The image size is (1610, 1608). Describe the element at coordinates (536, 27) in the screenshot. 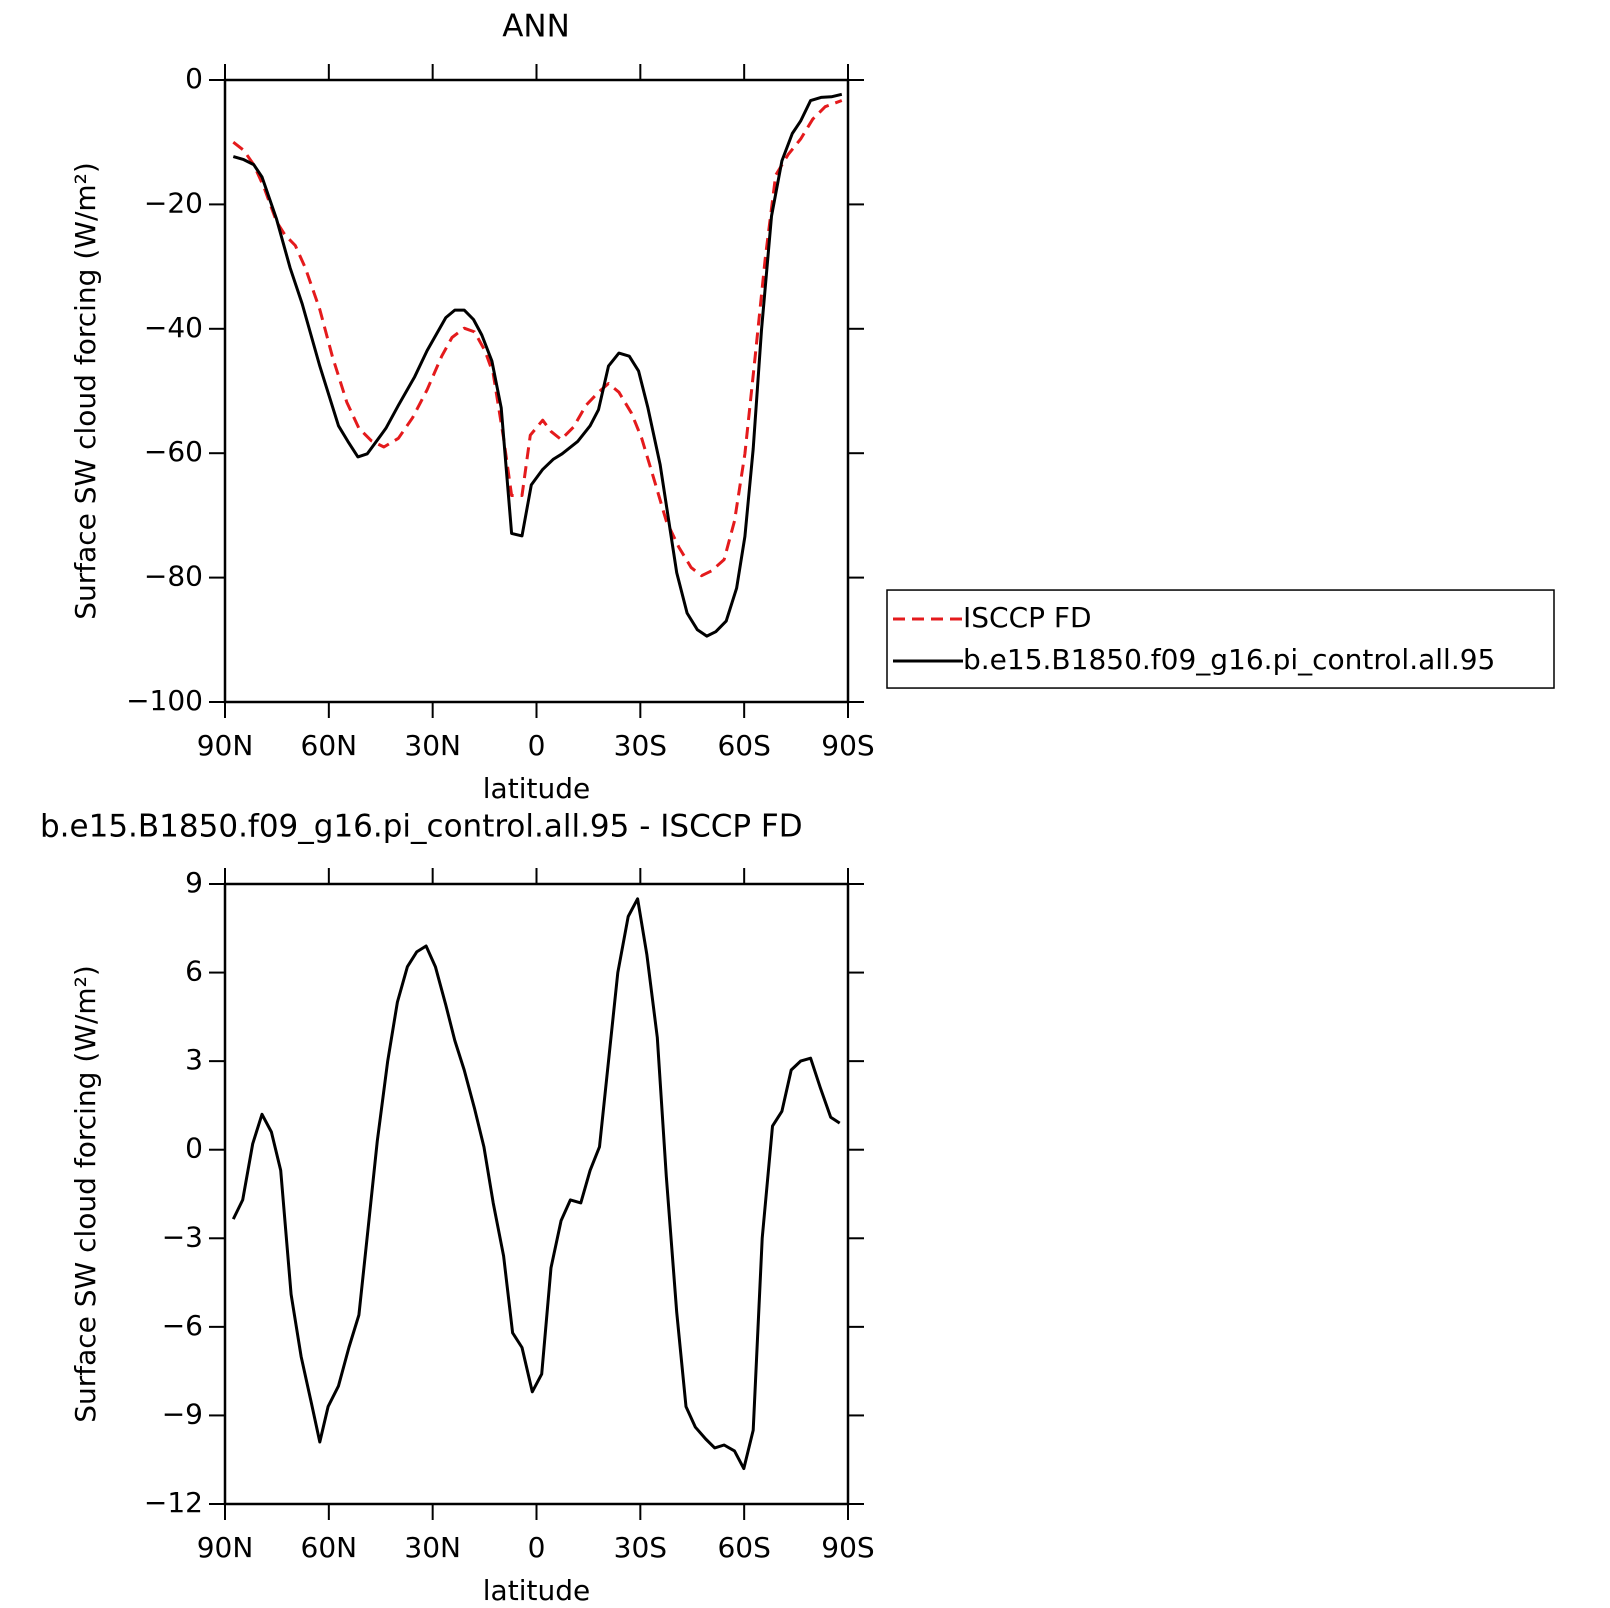

I see `chart-title: ANN` at that location.